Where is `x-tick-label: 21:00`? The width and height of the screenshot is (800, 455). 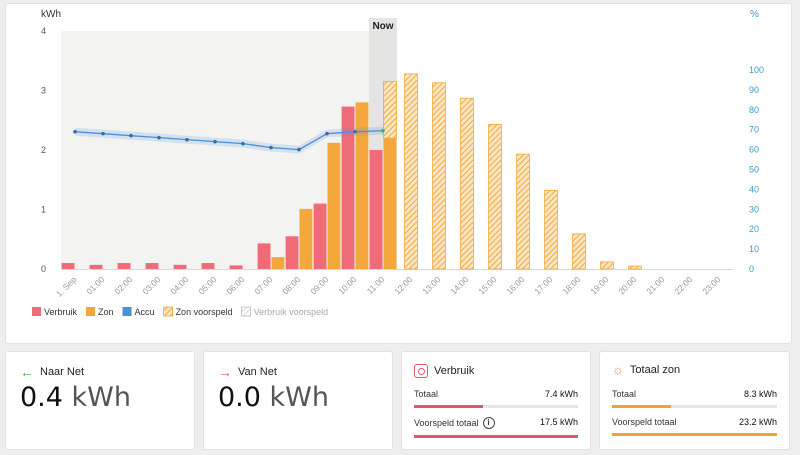
x-tick-label: 21:00 is located at coordinates (655, 285).